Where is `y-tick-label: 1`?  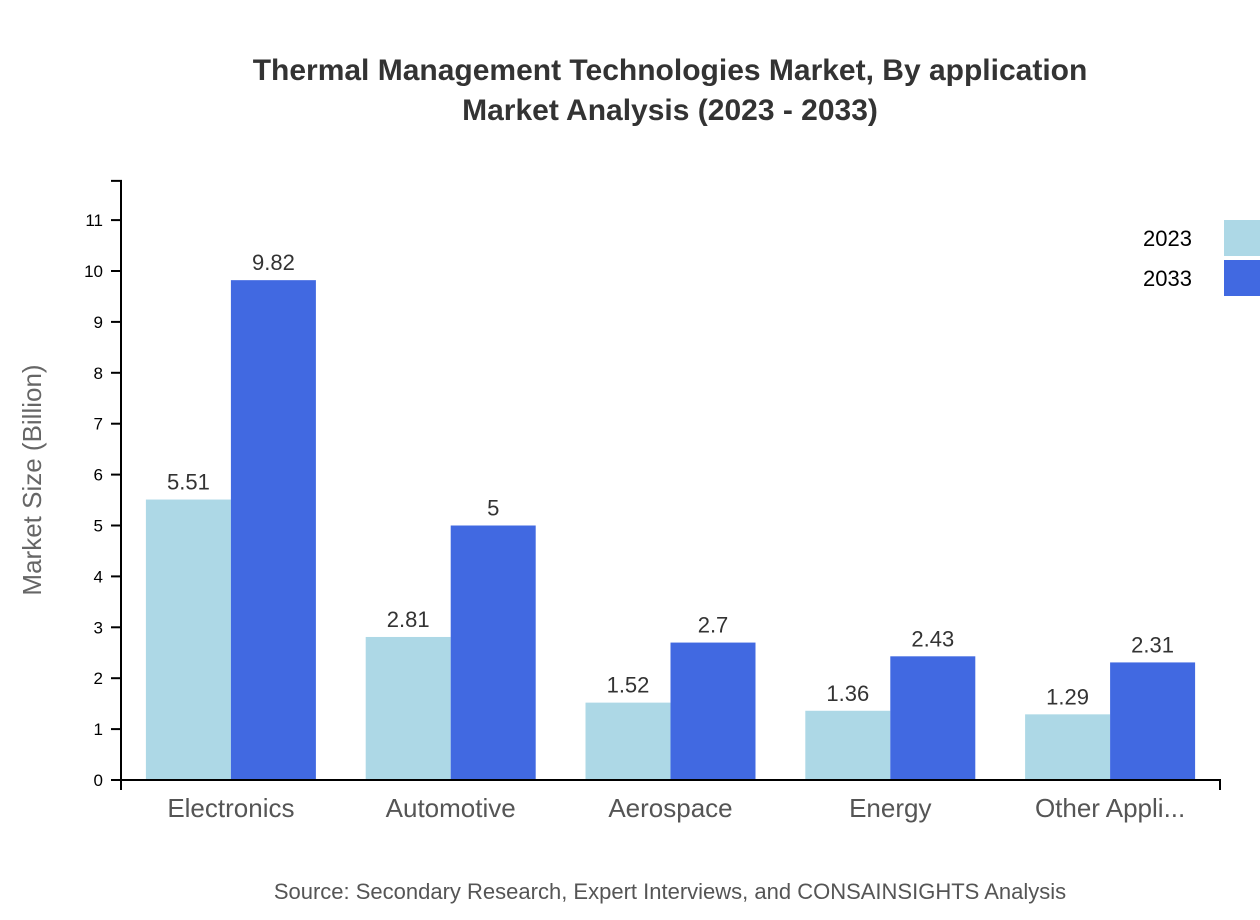
y-tick-label: 1 is located at coordinates (98, 729).